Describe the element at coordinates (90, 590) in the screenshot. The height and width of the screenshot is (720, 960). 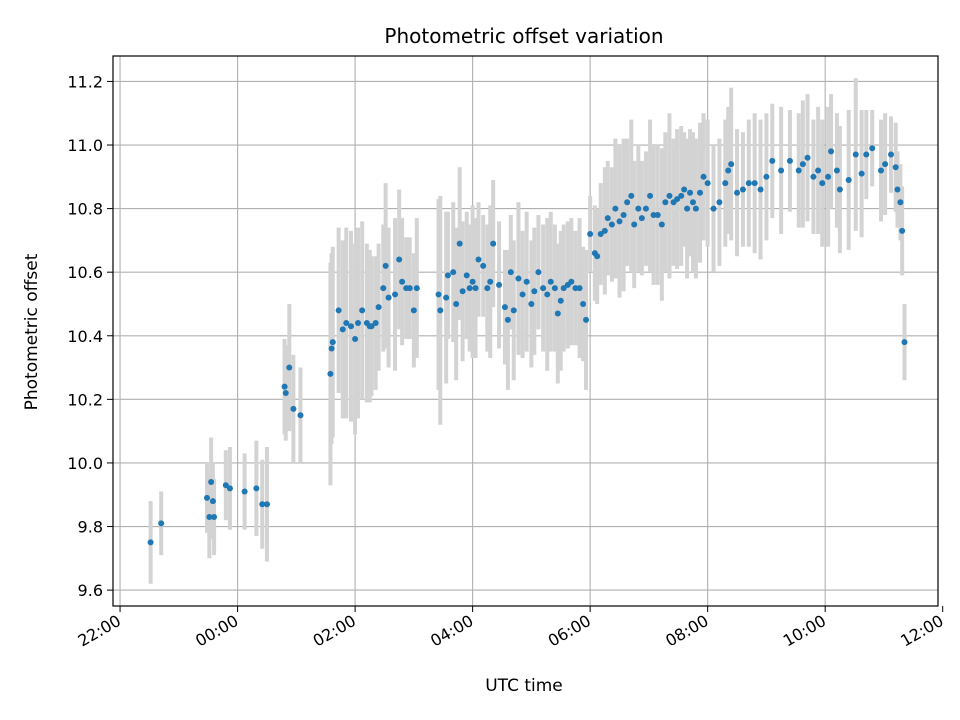
I see `y-tick-label: 9.6` at that location.